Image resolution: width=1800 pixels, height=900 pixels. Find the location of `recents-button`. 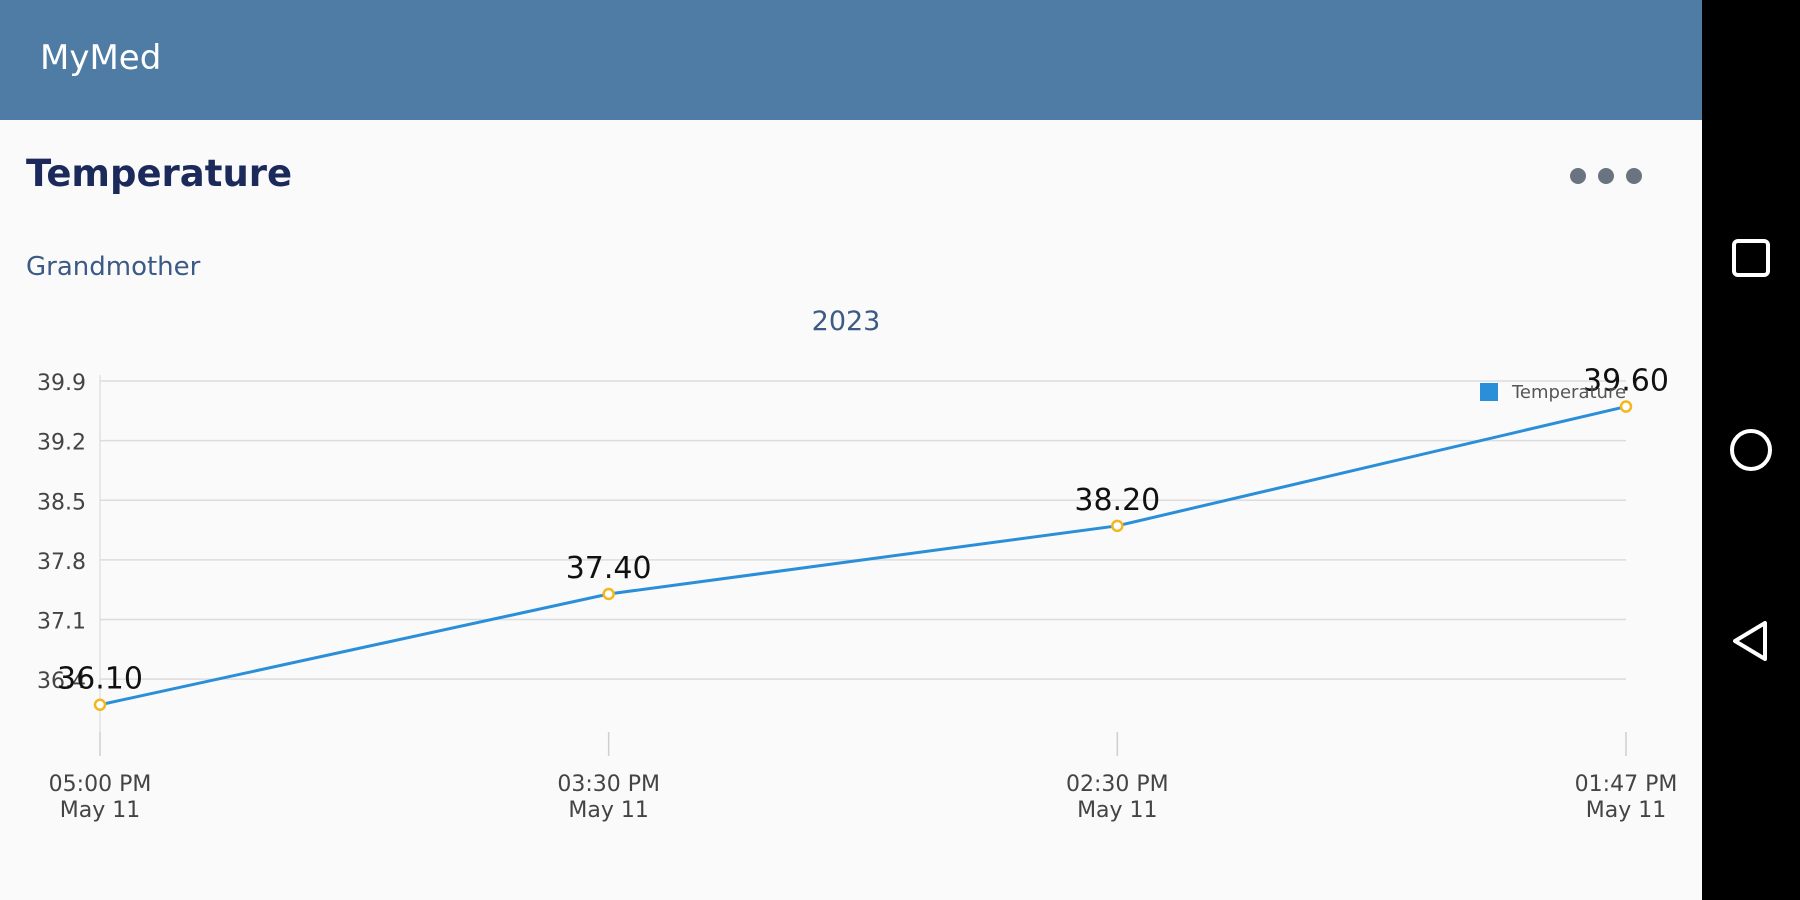

recents-button is located at coordinates (1751, 258).